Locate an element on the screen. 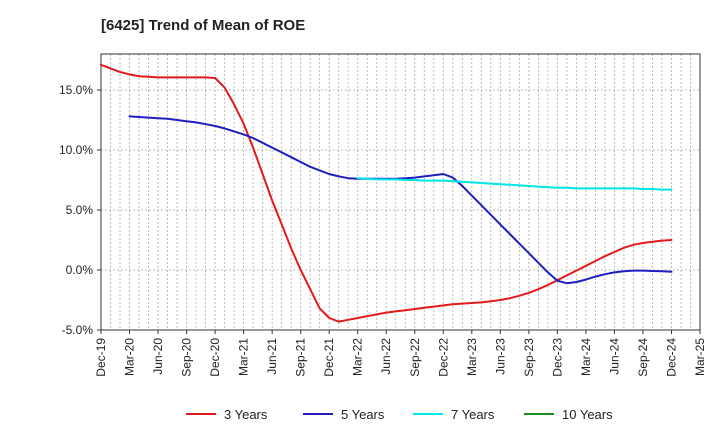 The height and width of the screenshot is (440, 720). y-tick-label: 15.0% is located at coordinates (76, 90).